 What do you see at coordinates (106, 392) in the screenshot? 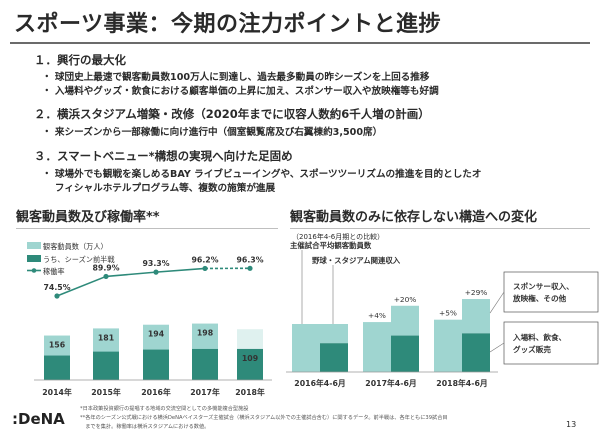
I see `x-axis-label: 2015年` at bounding box center [106, 392].